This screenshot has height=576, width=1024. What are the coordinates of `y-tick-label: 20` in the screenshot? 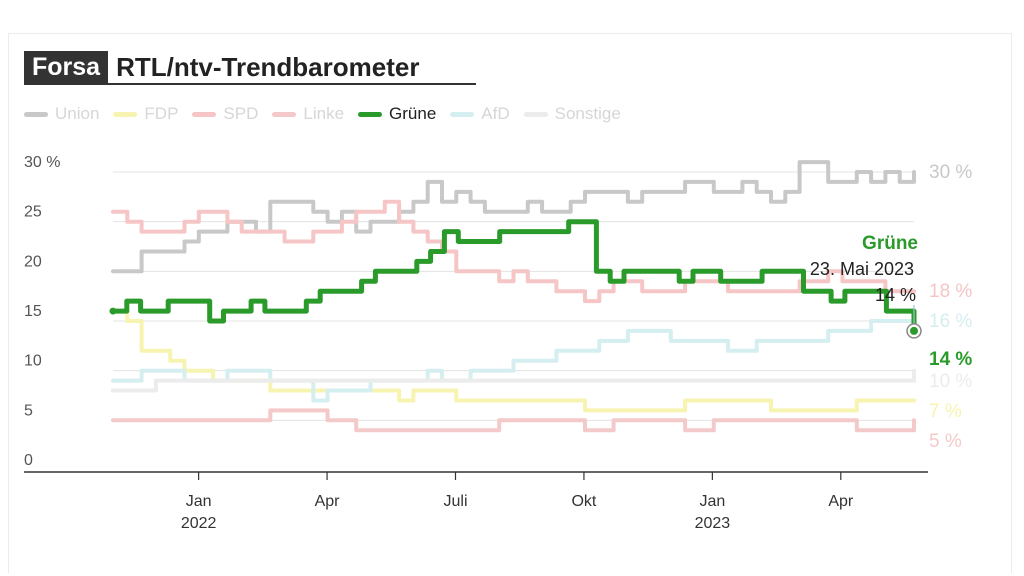 It's located at (33, 261).